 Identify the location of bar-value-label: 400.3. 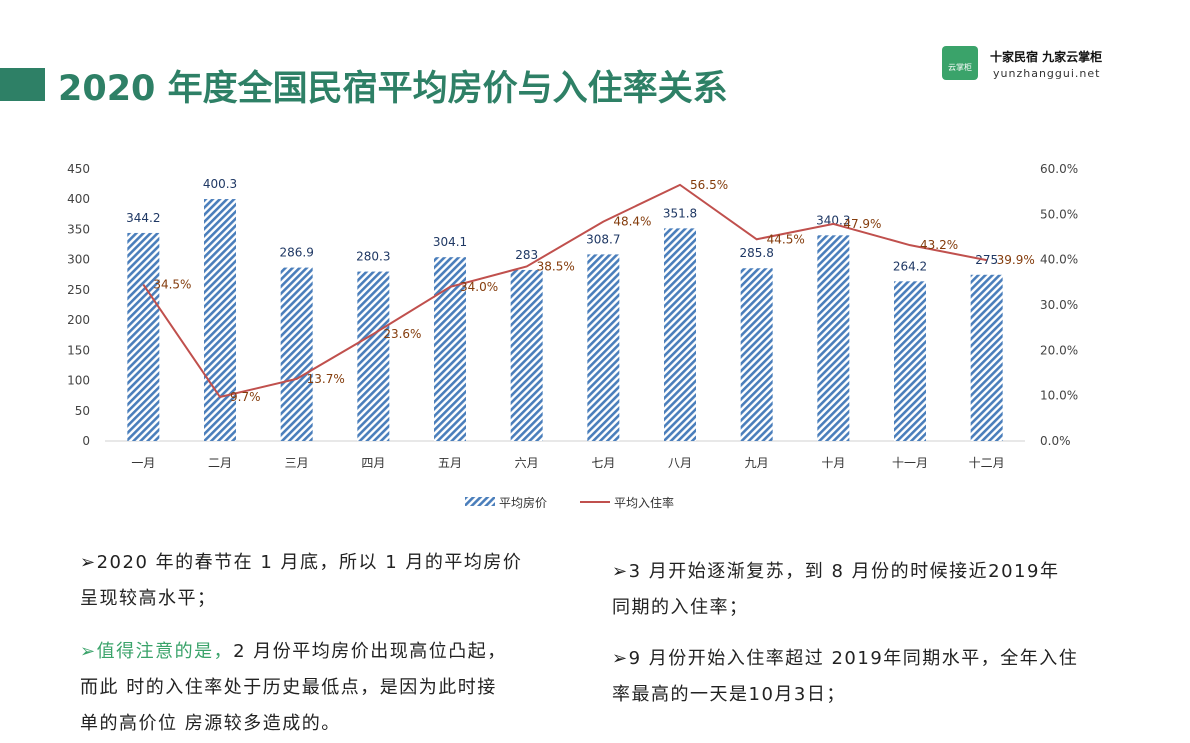
(220, 184).